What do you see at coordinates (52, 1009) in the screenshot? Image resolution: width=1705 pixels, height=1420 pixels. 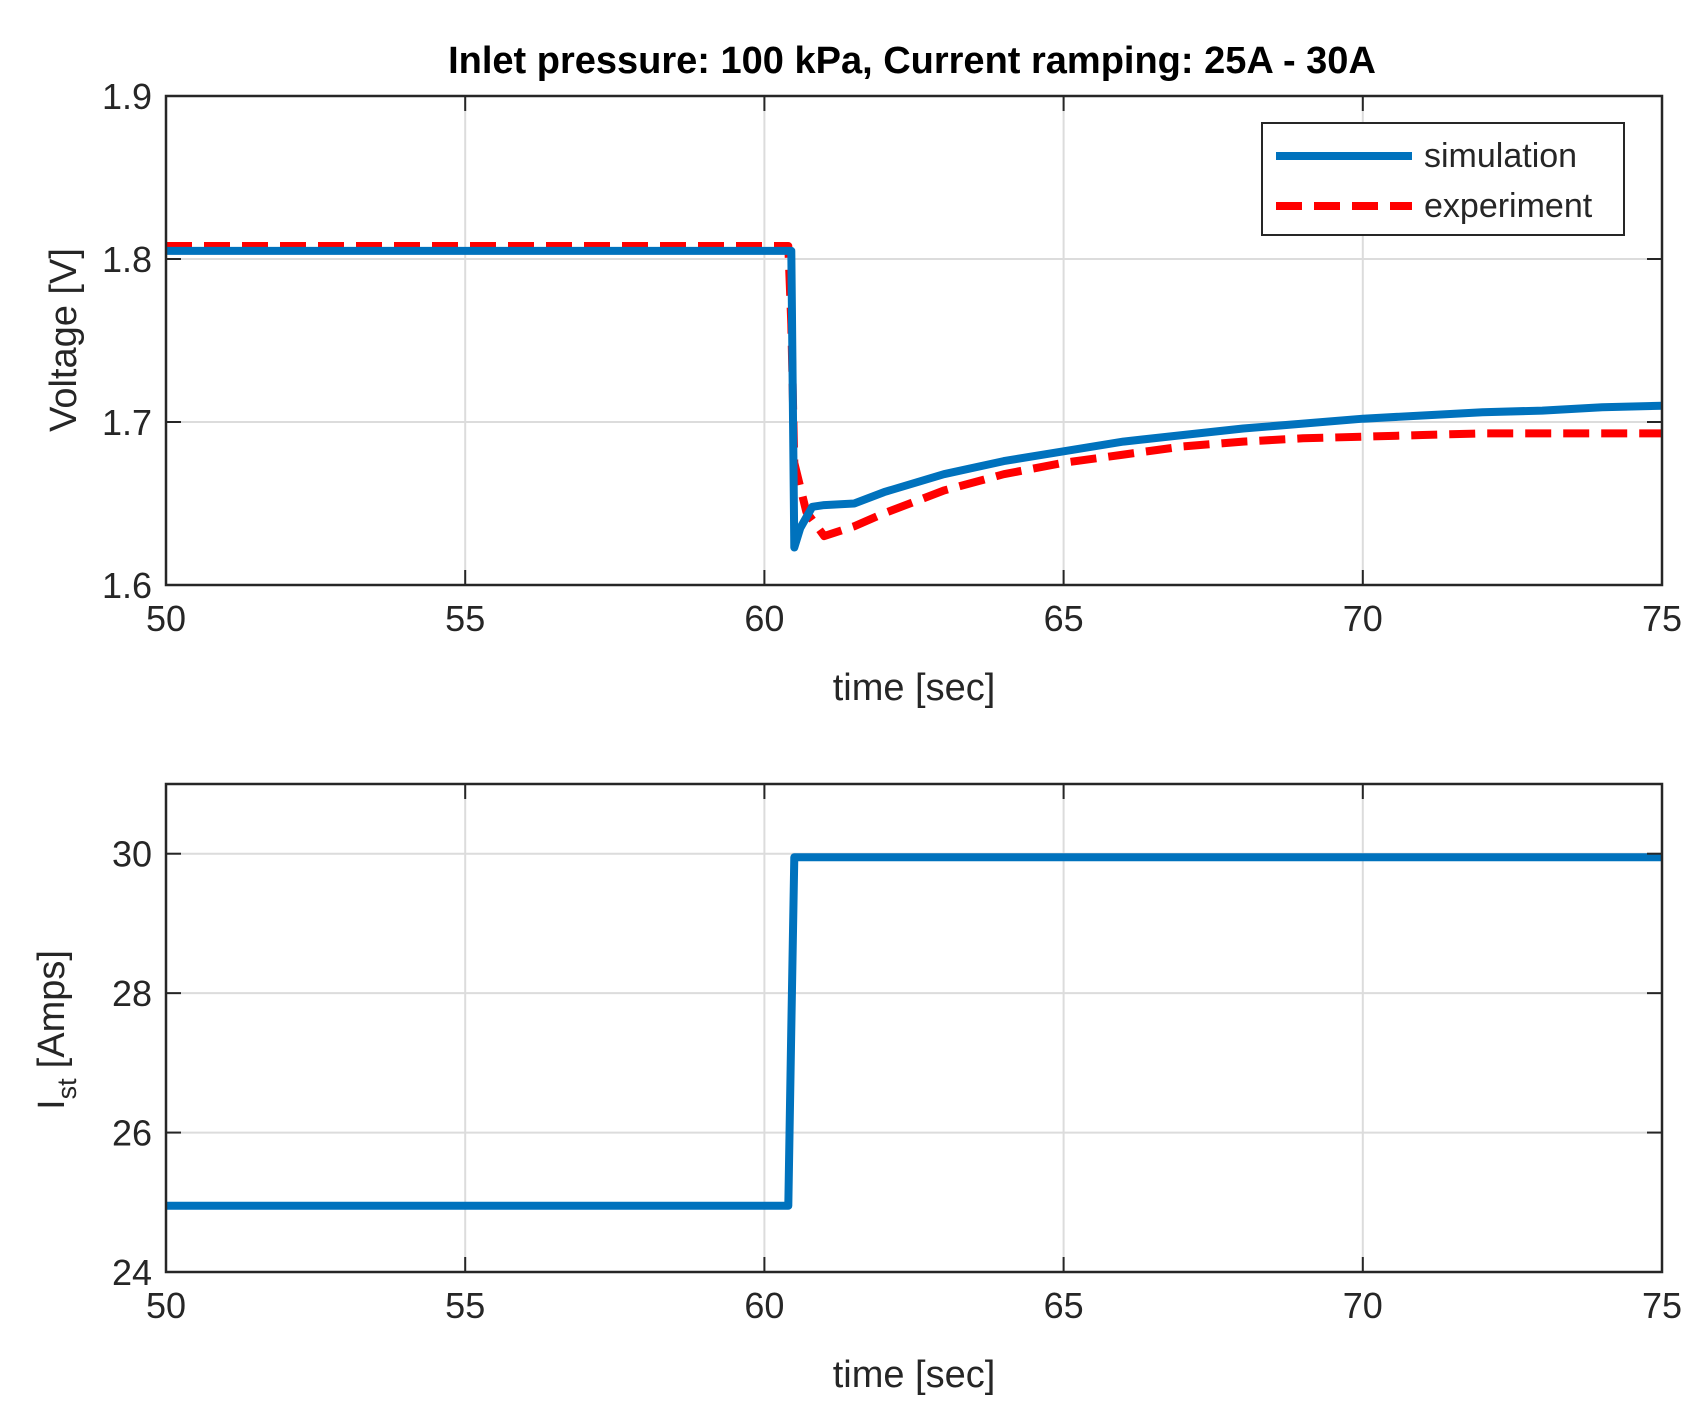 I see `y-axis-label-unit: [Amps]` at bounding box center [52, 1009].